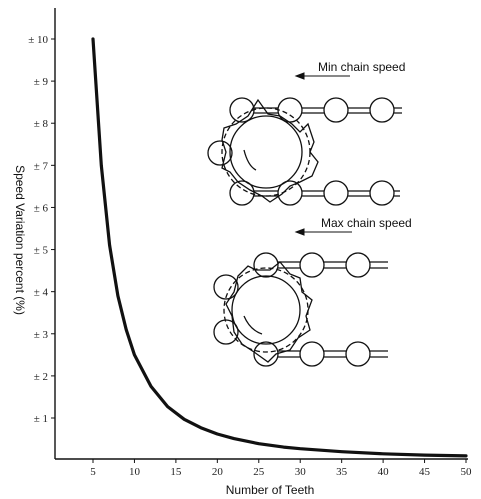  What do you see at coordinates (322, 76) in the screenshot?
I see `arrow-min-icon` at bounding box center [322, 76].